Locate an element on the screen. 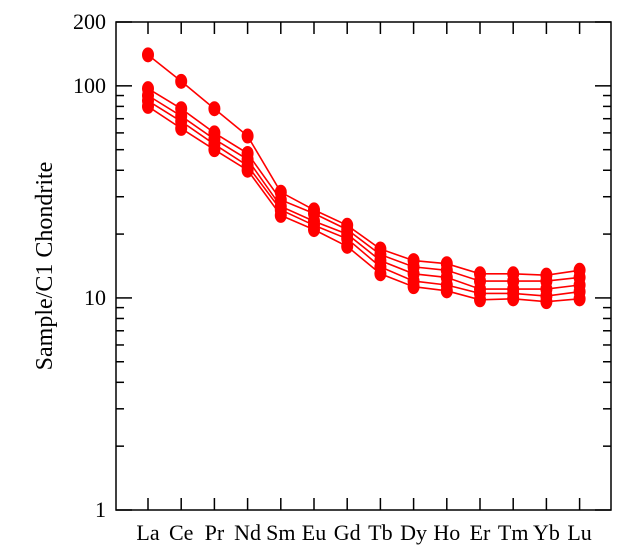 This screenshot has width=623, height=545. x-tick-label-yb: Yb is located at coordinates (546, 532).